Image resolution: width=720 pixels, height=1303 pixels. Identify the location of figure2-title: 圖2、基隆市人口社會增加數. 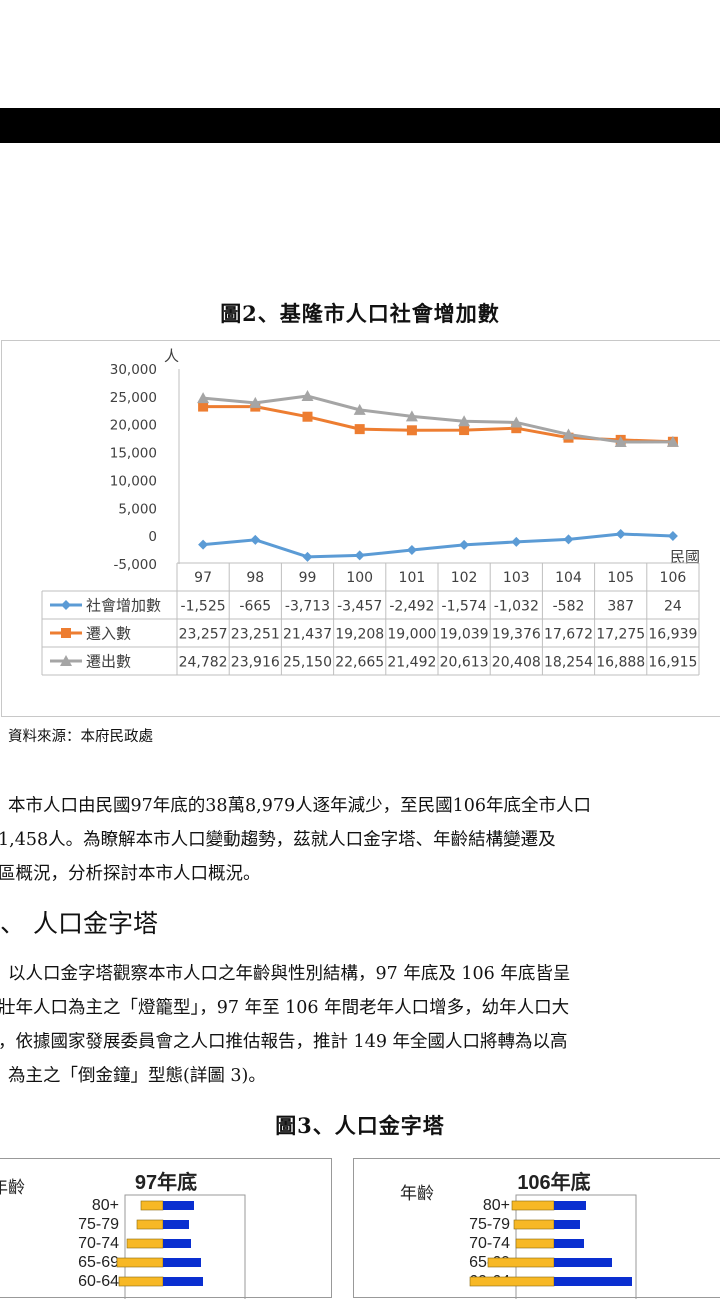
(360, 313).